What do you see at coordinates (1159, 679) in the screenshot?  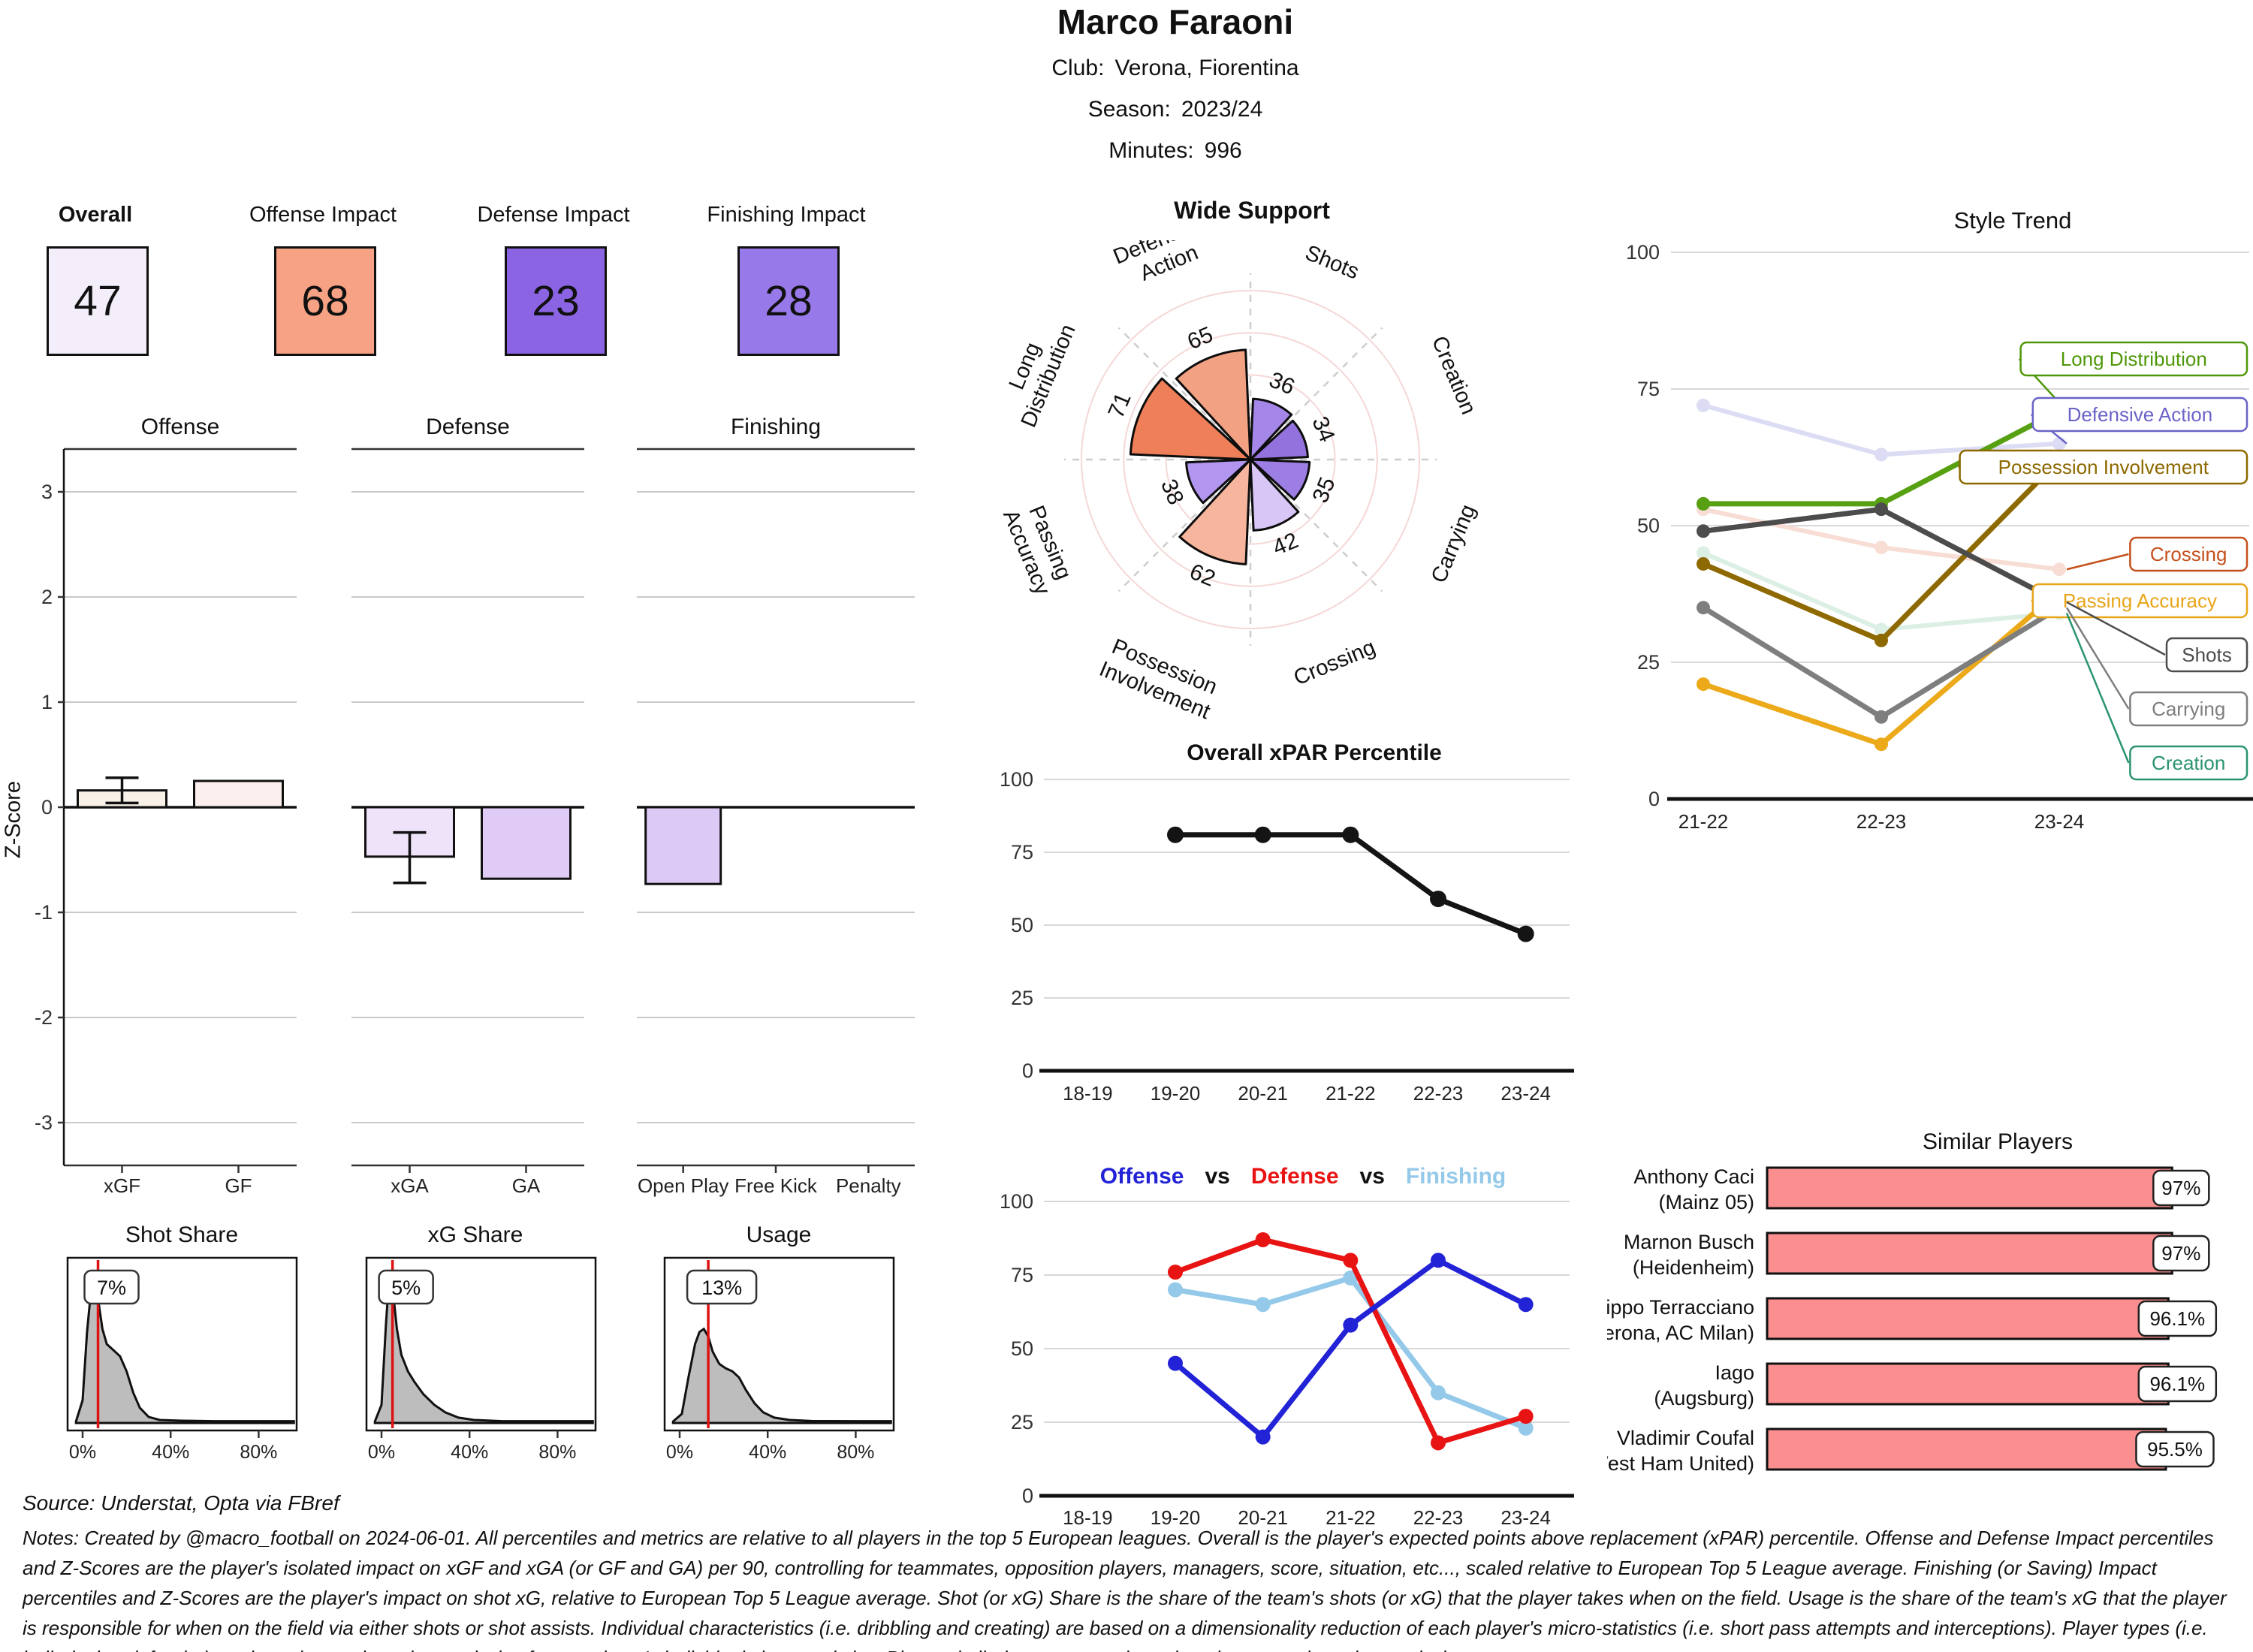 I see `radar-axis-label: PossessionInvolvement` at bounding box center [1159, 679].